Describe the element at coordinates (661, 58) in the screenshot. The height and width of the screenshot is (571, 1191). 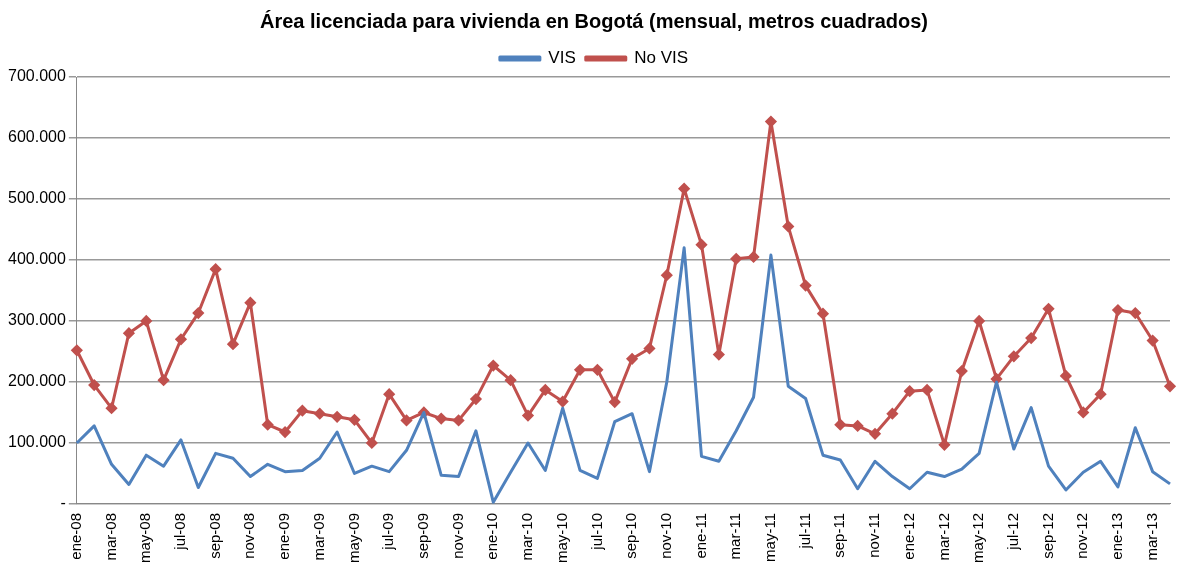
I see `legend-label: No VIS` at that location.